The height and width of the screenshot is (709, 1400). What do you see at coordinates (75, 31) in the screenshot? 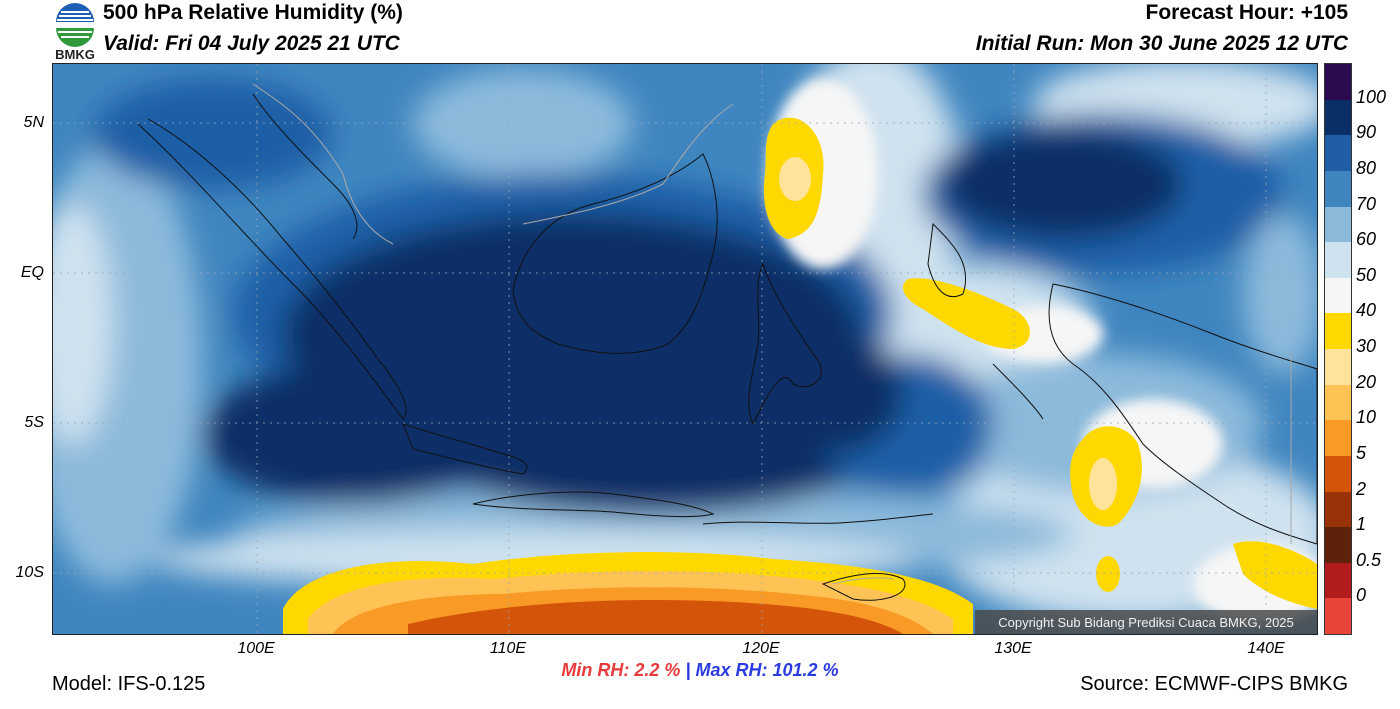
I see `bmkg-logo: BMKG` at bounding box center [75, 31].